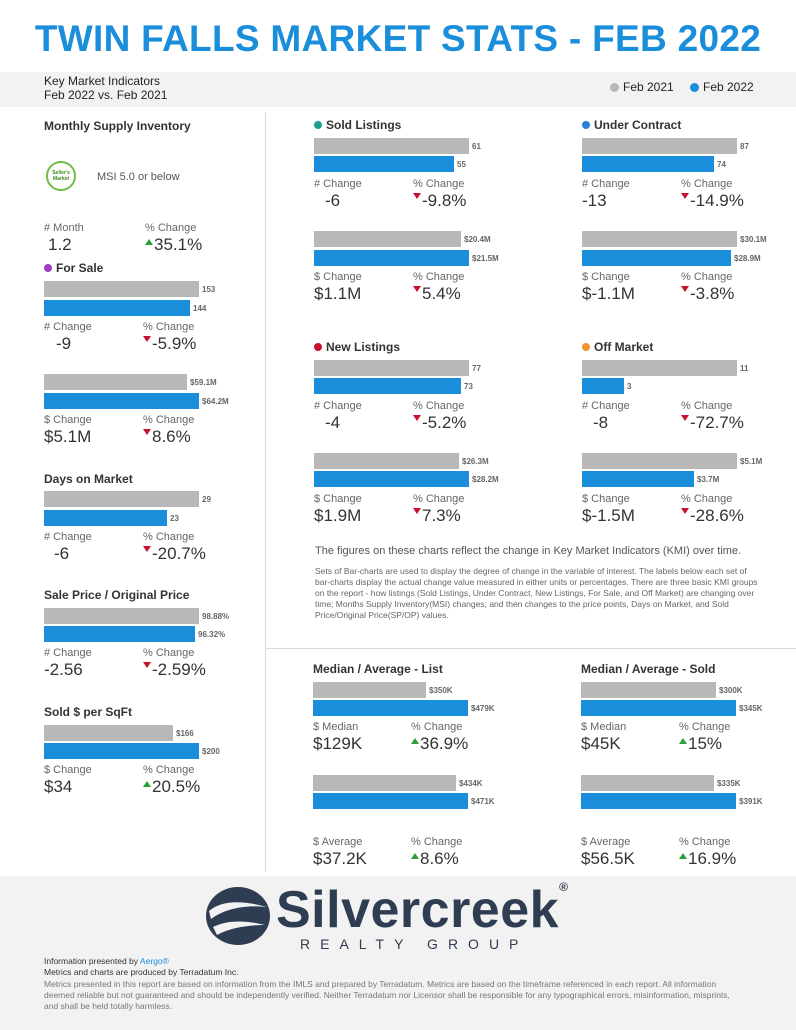  What do you see at coordinates (364, 125) in the screenshot?
I see `sold-title-text: Sold Listings` at bounding box center [364, 125].